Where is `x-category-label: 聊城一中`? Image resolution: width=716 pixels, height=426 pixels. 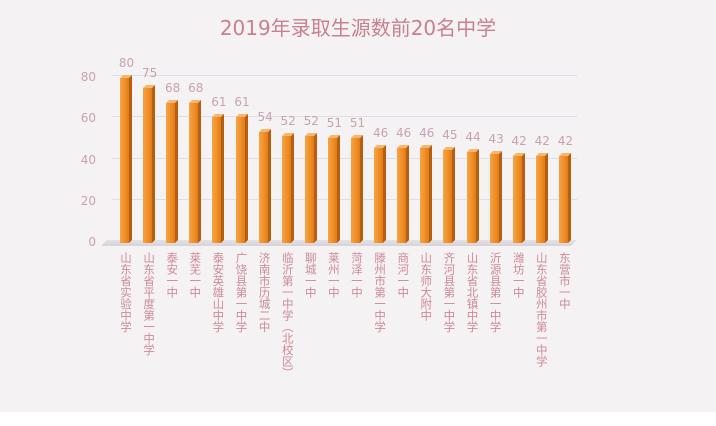 x-category-label: 聊城一中 is located at coordinates (310, 275).